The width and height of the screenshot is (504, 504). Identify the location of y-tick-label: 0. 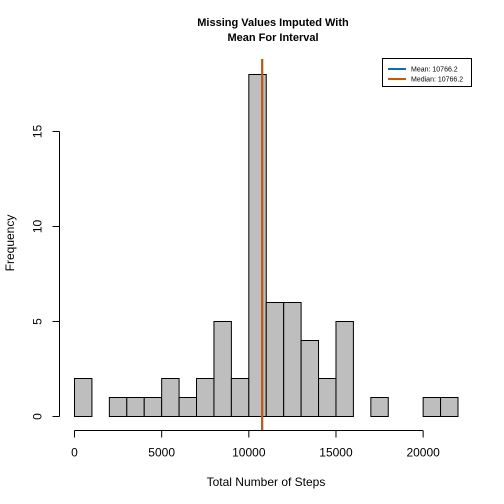
(38, 416).